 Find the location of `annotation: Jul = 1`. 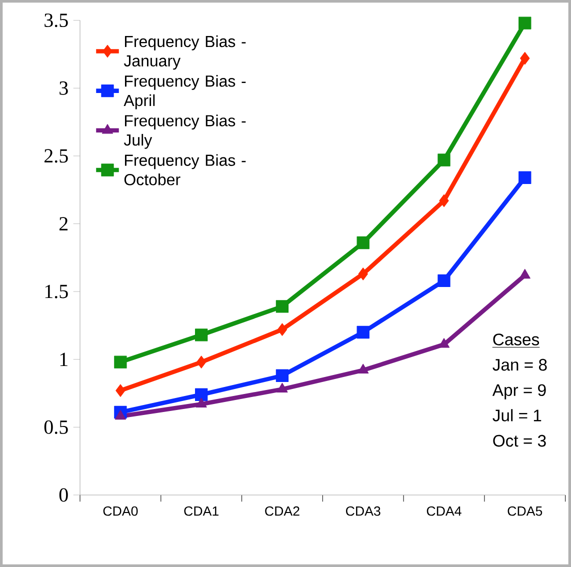

annotation: Jul = 1 is located at coordinates (517, 415).